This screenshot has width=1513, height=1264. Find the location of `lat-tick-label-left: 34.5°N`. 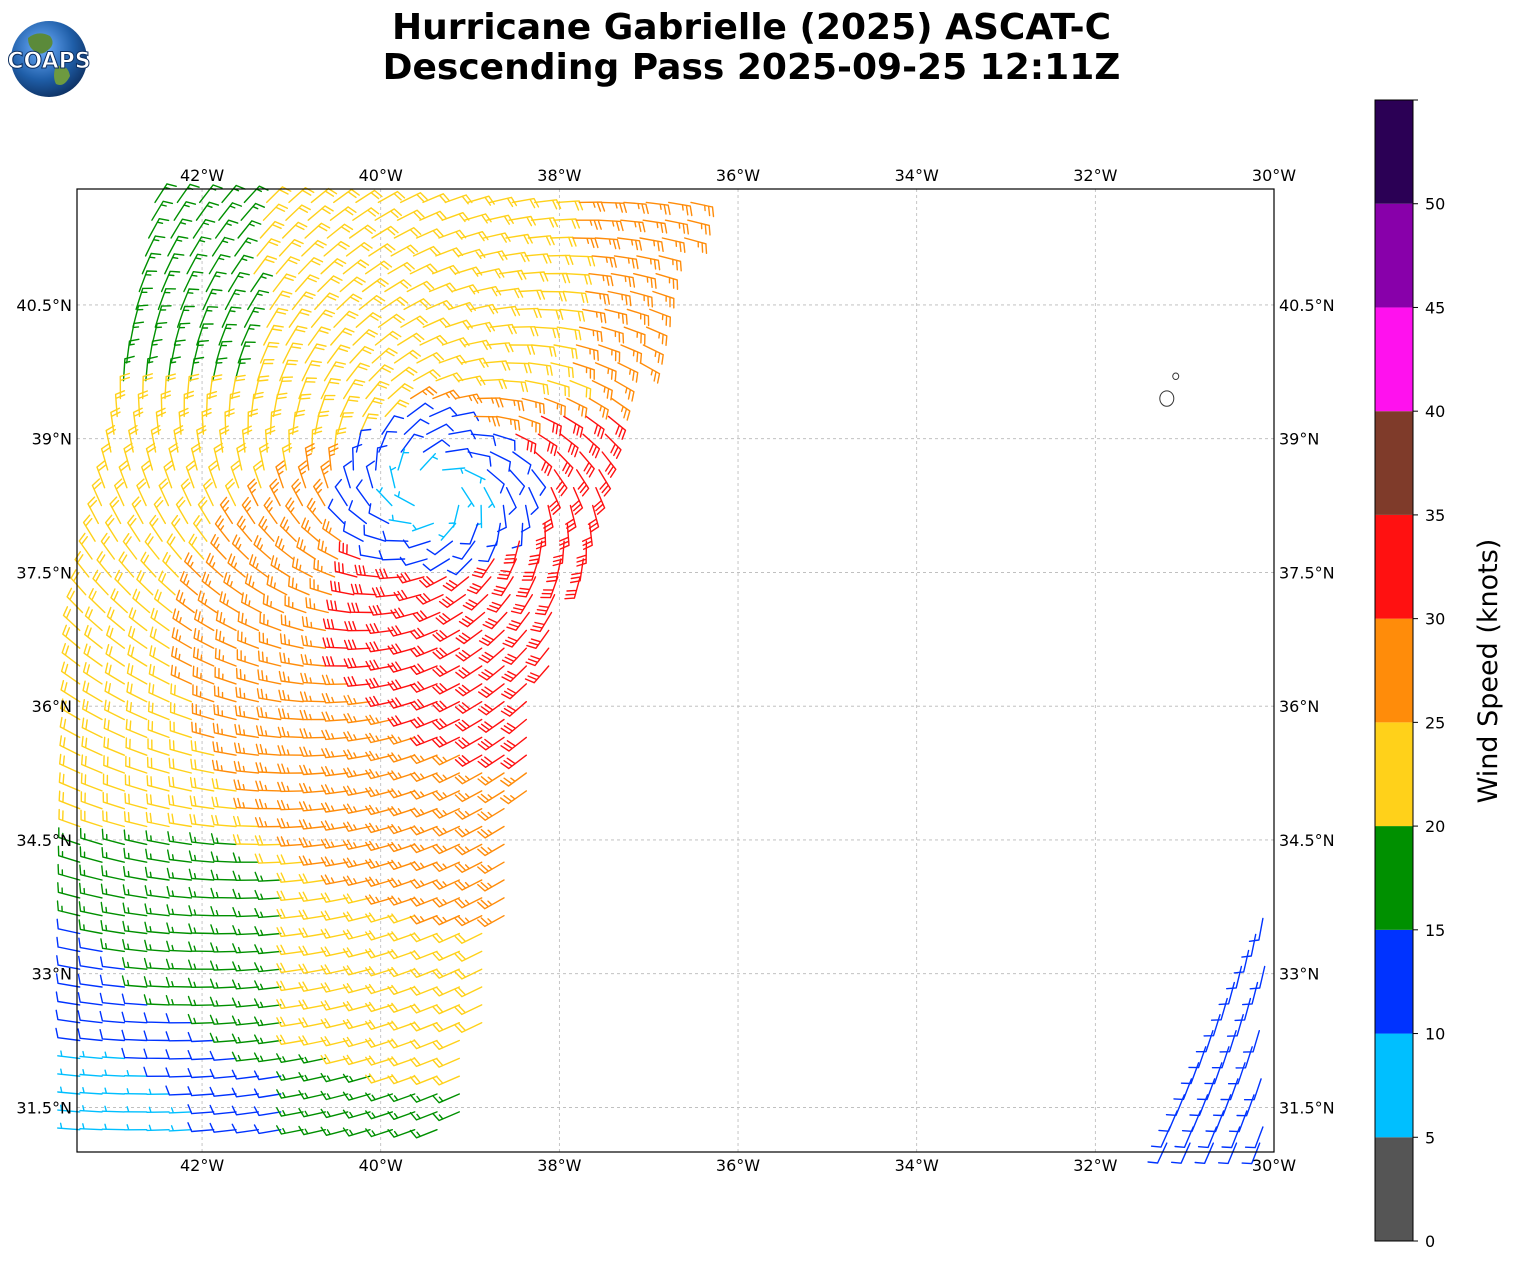

lat-tick-label-left: 34.5°N is located at coordinates (44, 840).